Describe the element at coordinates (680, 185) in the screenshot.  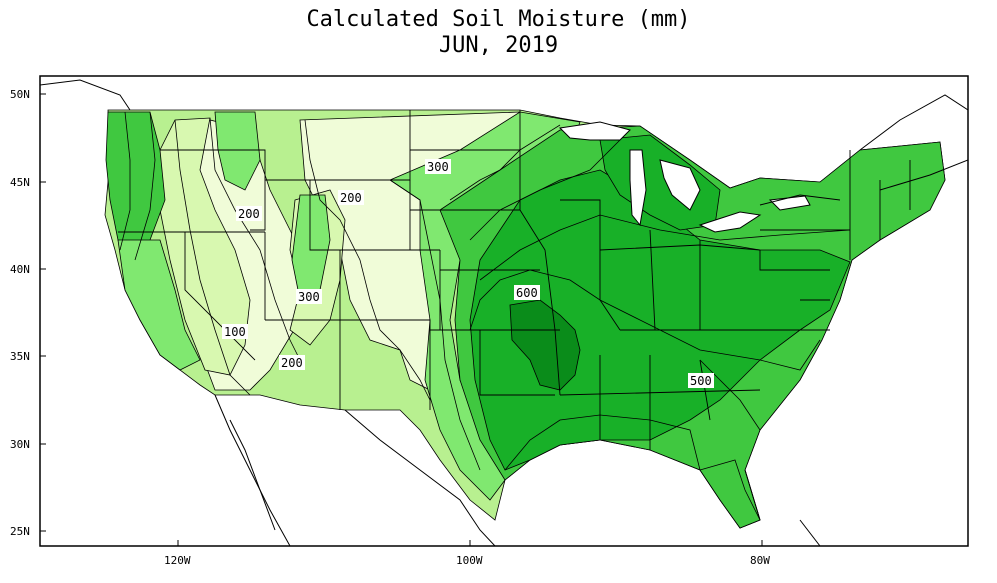
I see `lake-huron` at that location.